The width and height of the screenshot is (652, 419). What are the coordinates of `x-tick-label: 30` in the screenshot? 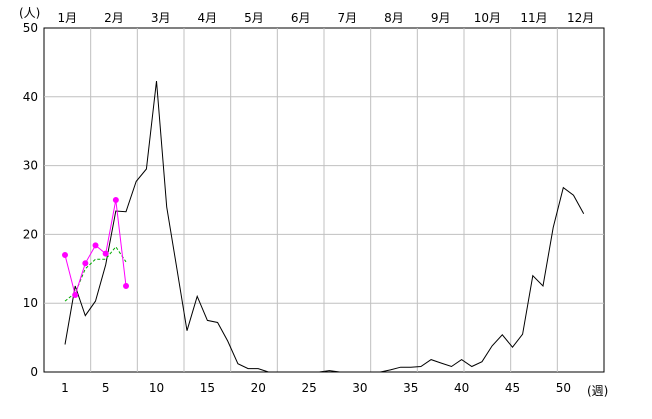 It's located at (359, 388).